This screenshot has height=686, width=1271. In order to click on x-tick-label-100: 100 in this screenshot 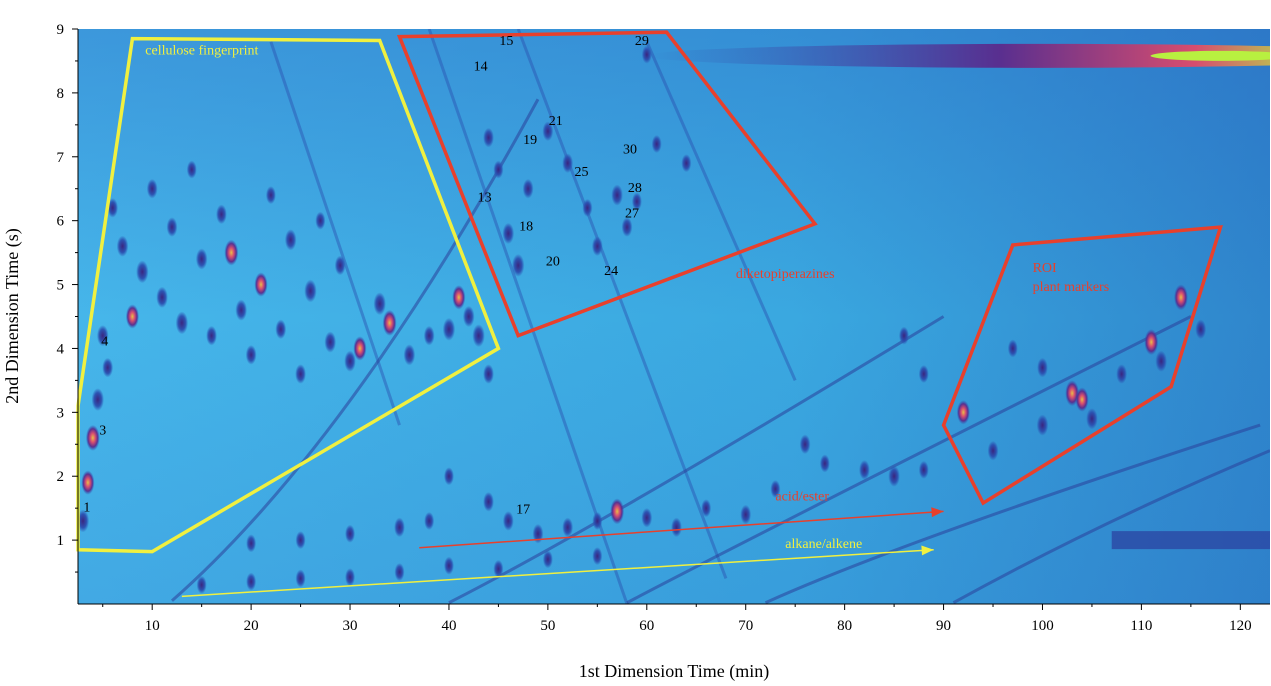, I will do `click(1042, 626)`.